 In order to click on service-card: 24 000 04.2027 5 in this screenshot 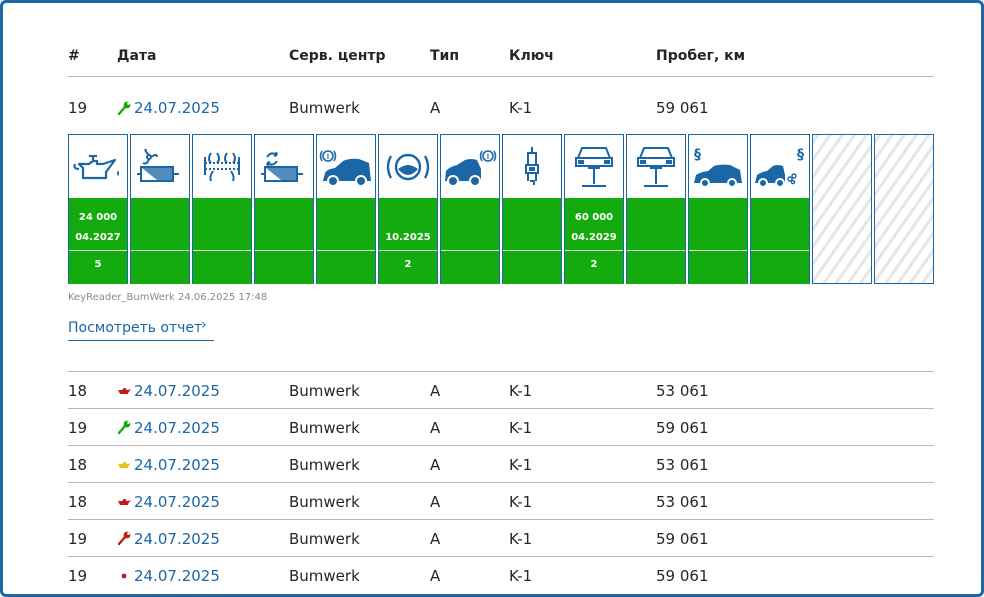, I will do `click(98, 209)`.